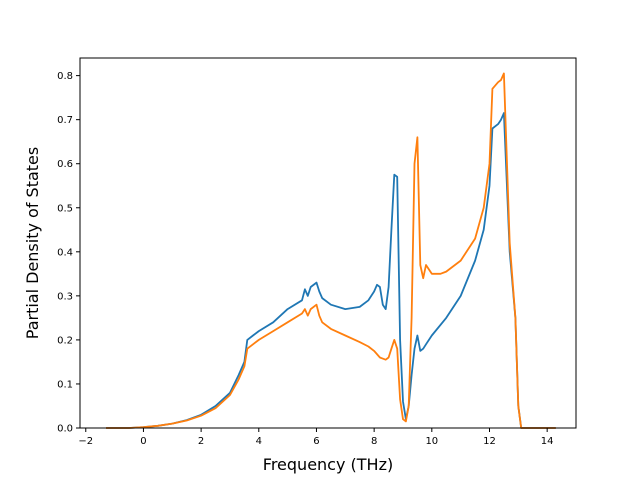 Image resolution: width=640 pixels, height=480 pixels. Describe the element at coordinates (489, 441) in the screenshot. I see `x-tick-label: 12` at that location.